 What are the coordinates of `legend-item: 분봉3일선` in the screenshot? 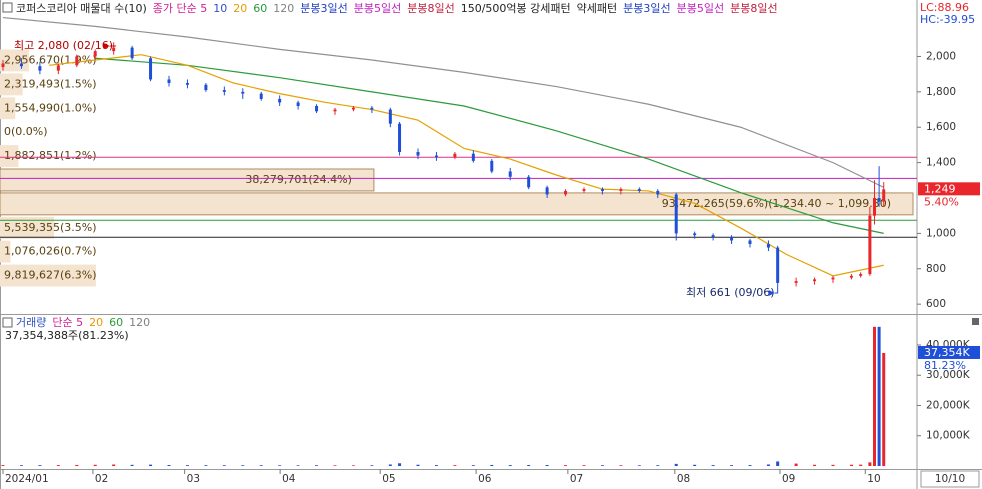 It's located at (323, 8).